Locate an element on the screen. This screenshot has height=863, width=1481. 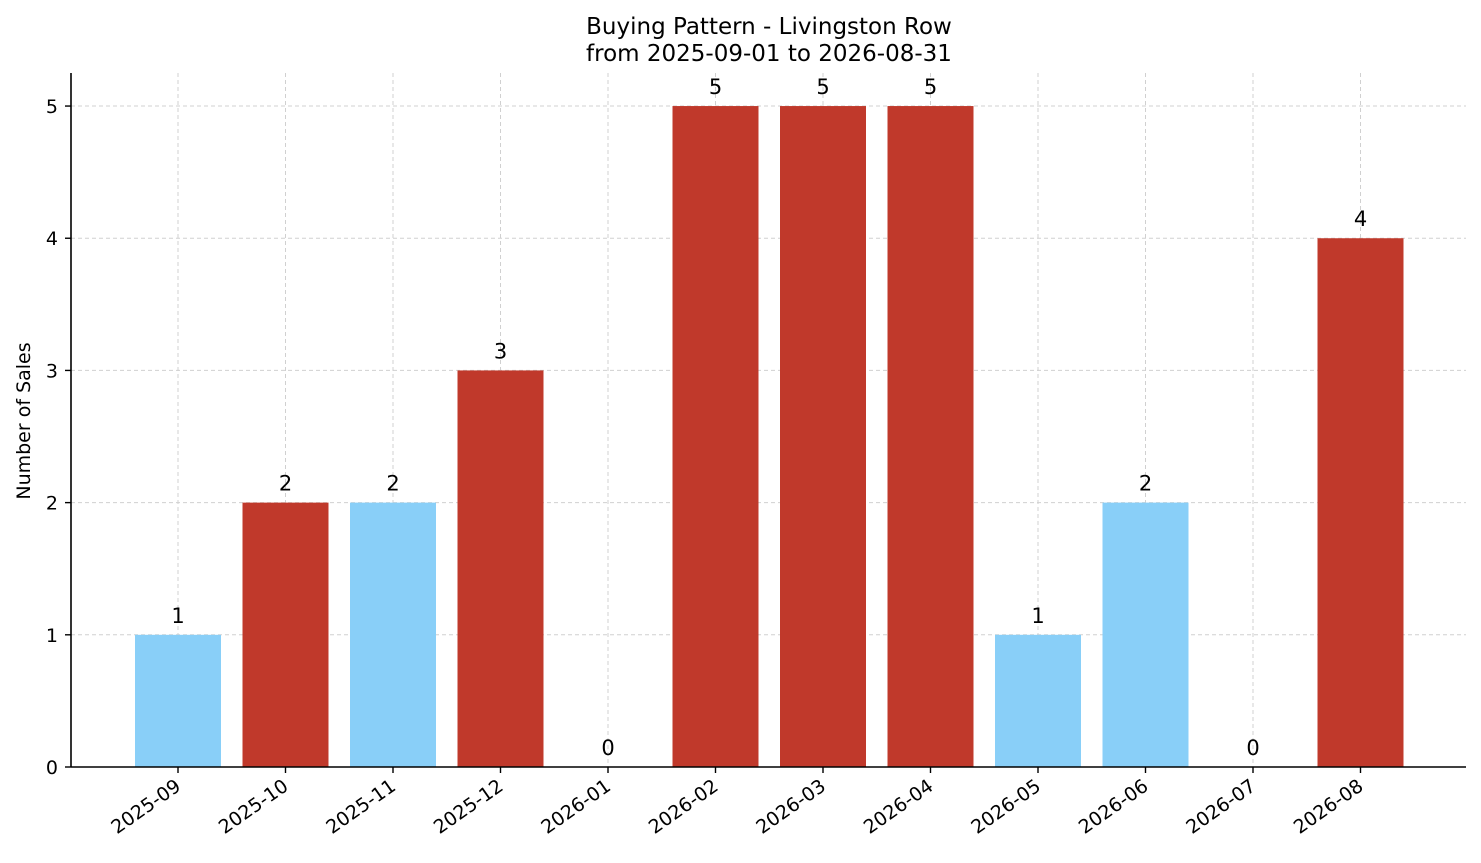
x-tick-label: 2026-04 is located at coordinates (899, 807).